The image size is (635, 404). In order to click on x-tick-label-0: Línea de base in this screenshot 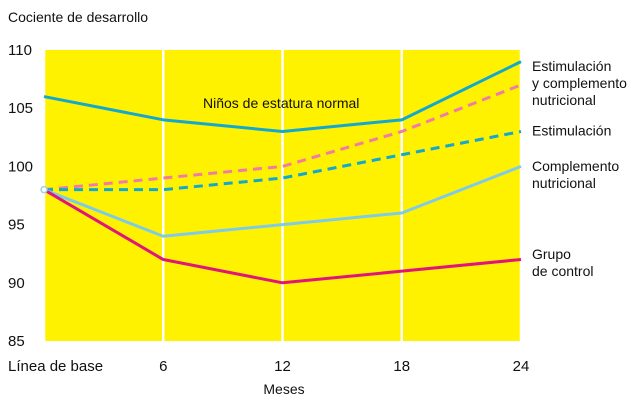, I will do `click(55, 366)`.